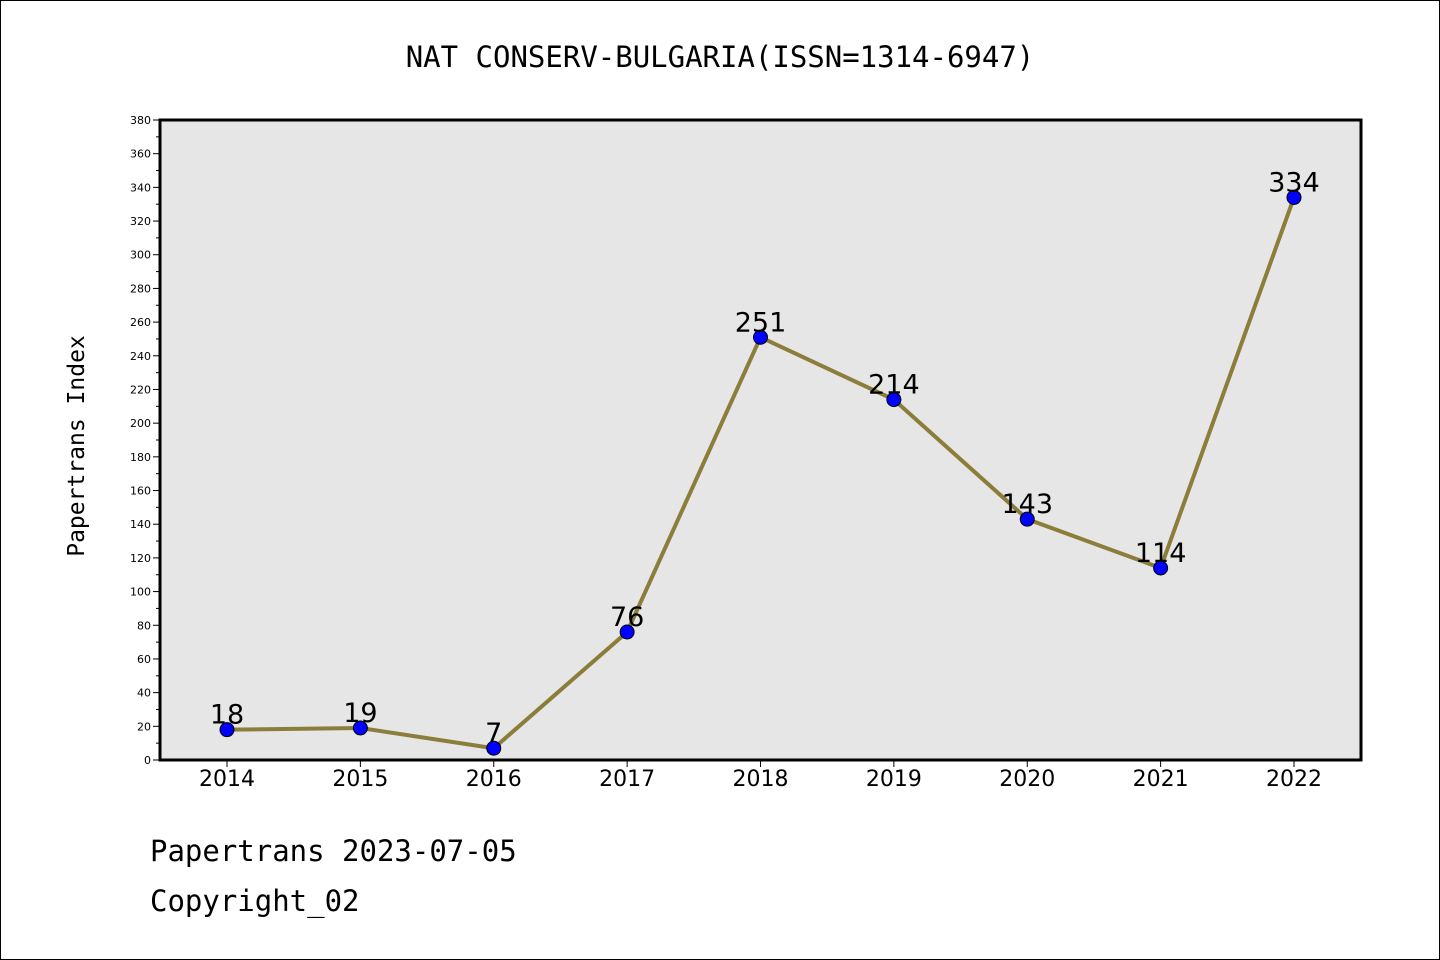 Image resolution: width=1440 pixels, height=960 pixels. What do you see at coordinates (140, 120) in the screenshot?
I see `y-tick-label: 380` at bounding box center [140, 120].